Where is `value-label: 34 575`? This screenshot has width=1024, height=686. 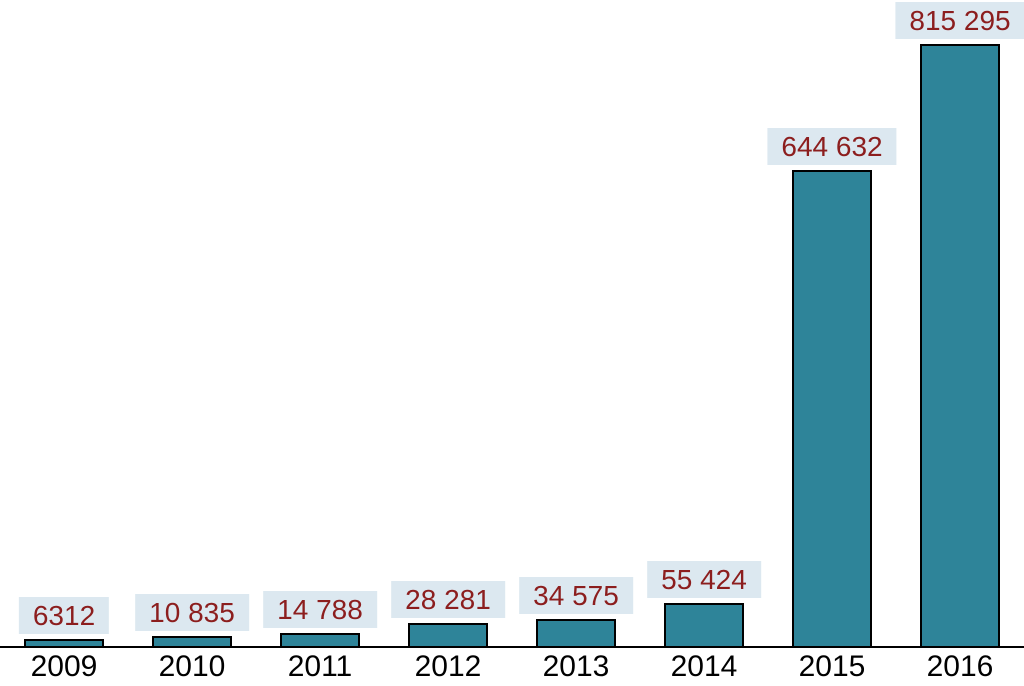
value-label: 34 575 is located at coordinates (576, 595).